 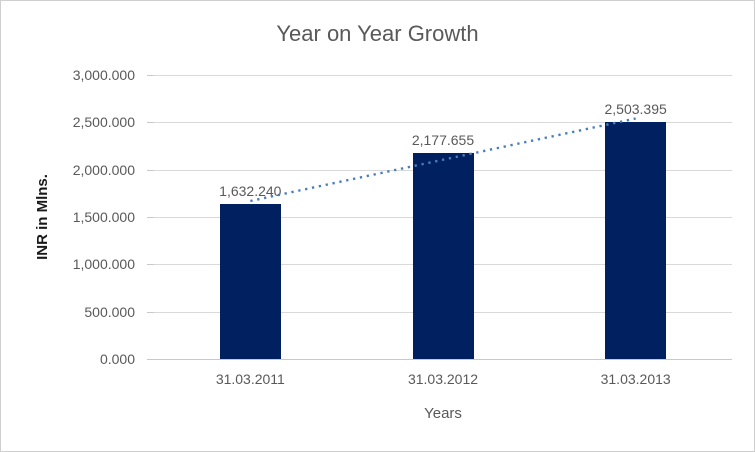 I want to click on x-tick-label: 31.03.2011, so click(x=250, y=379).